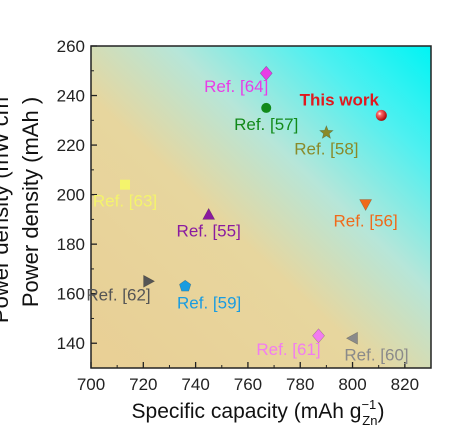 The height and width of the screenshot is (432, 450). I want to click on x-tick-label: 760, so click(248, 384).